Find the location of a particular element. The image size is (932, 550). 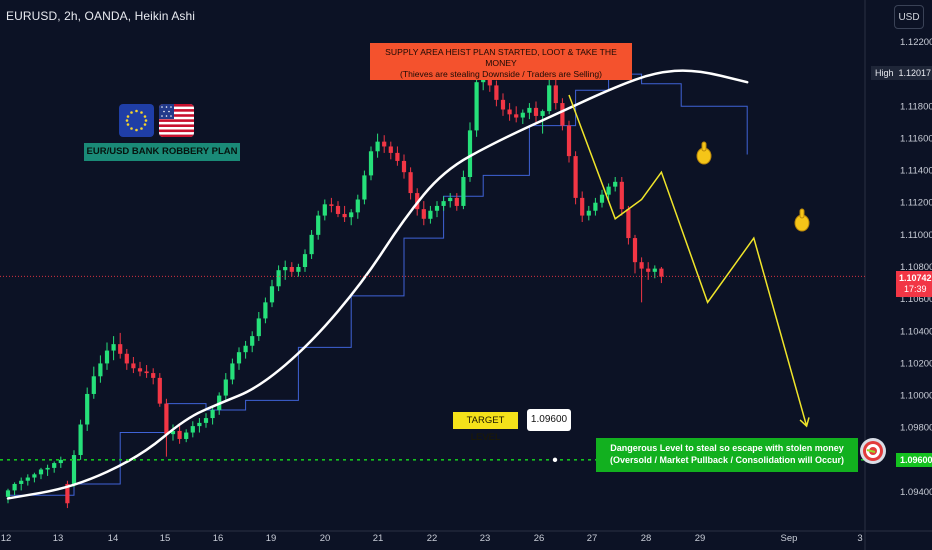

currency-button: USD is located at coordinates (909, 17).